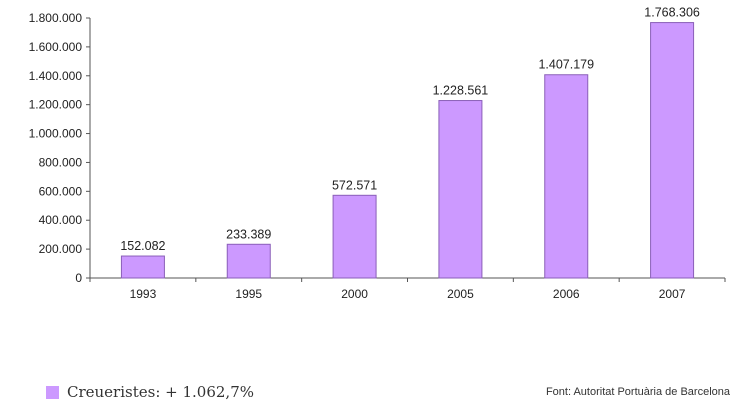 The image size is (736, 403). I want to click on bar-2000, so click(354, 236).